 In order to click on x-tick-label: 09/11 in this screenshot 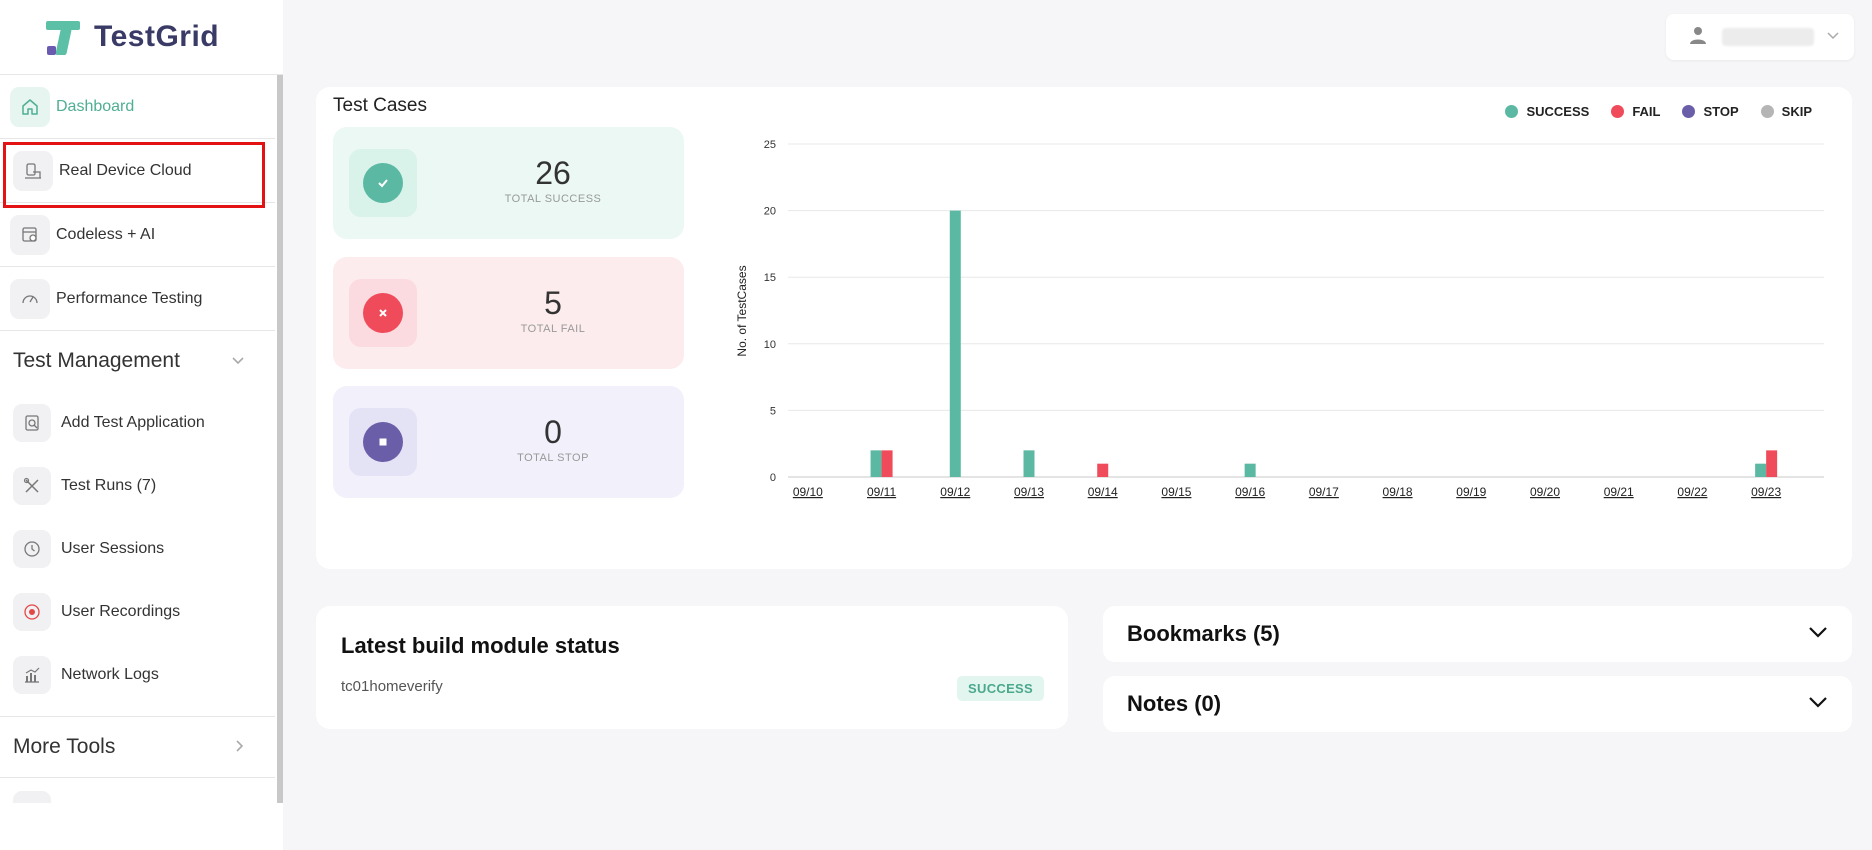, I will do `click(881, 492)`.